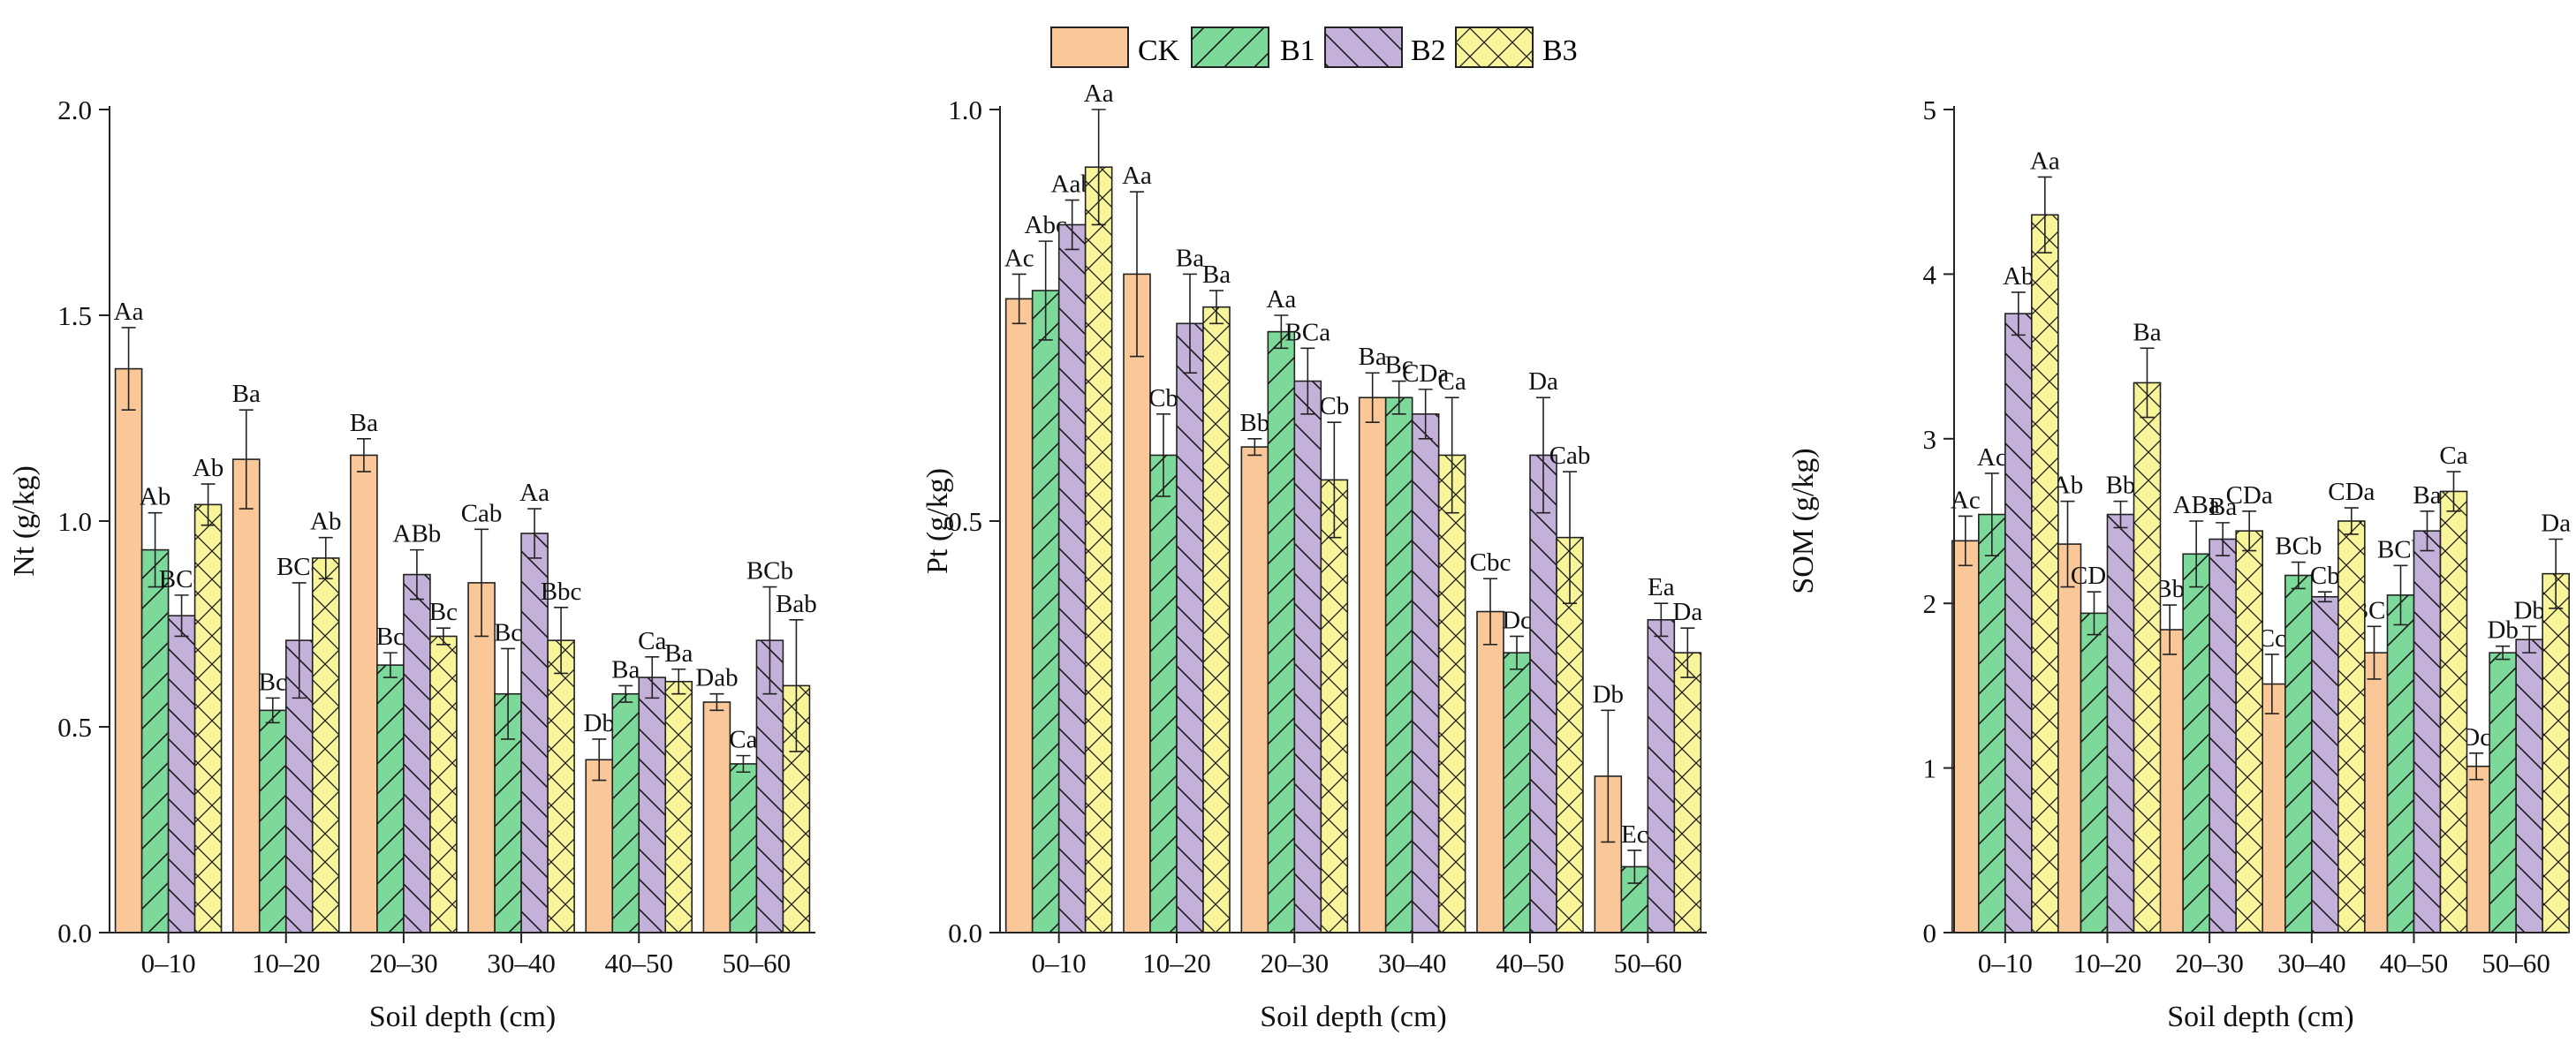 The image size is (2576, 1058). I want to click on data-label-b3-4: Ca, so click(2453, 456).